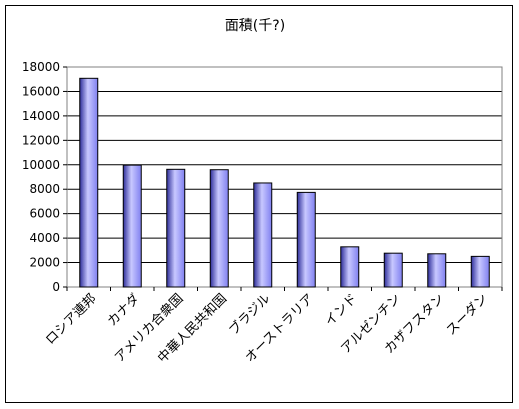 This screenshot has height=409, width=519. What do you see at coordinates (41, 91) in the screenshot?
I see `y-tick-label: 16000` at bounding box center [41, 91].